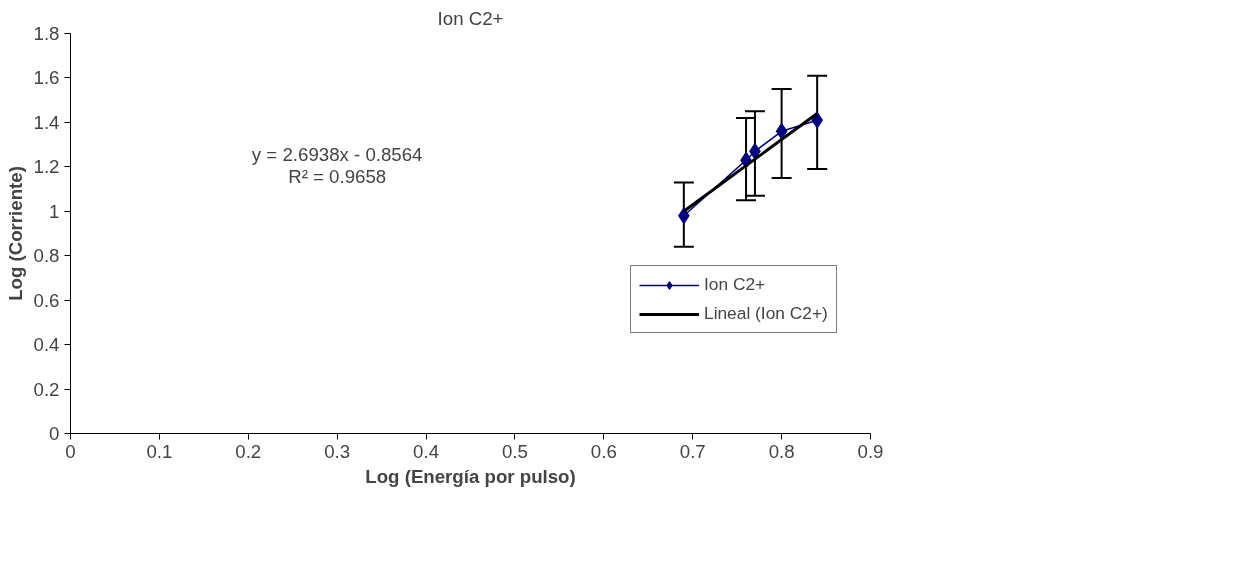 This screenshot has height=564, width=1241. Describe the element at coordinates (46, 389) in the screenshot. I see `y-tick-label: 0.2` at that location.